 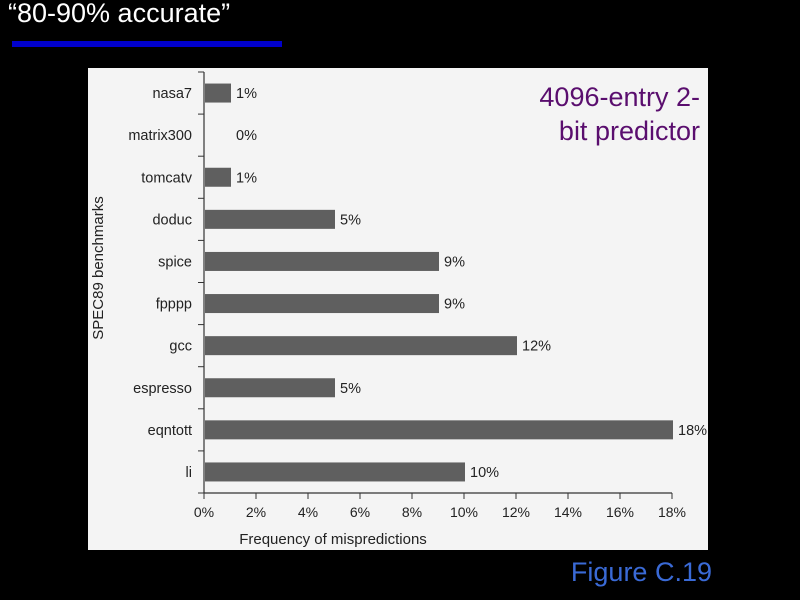 I want to click on bar-espresso, so click(x=270, y=388).